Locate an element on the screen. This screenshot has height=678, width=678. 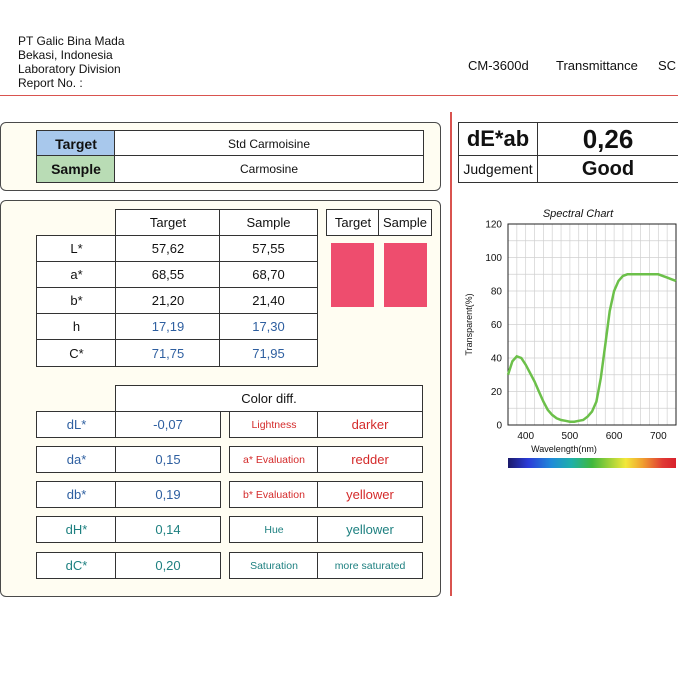
y-tick-label: 40 is located at coordinates (497, 359).